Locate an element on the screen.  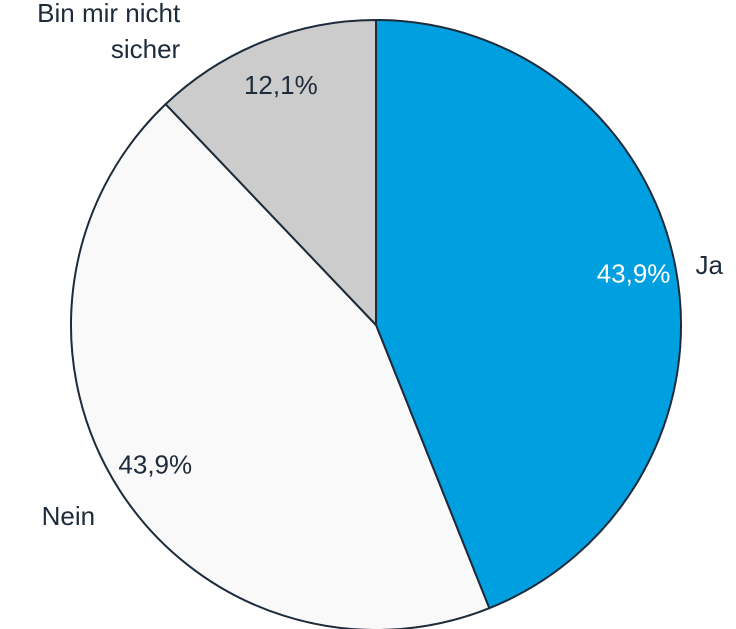
value-label: 12,1% is located at coordinates (281, 85).